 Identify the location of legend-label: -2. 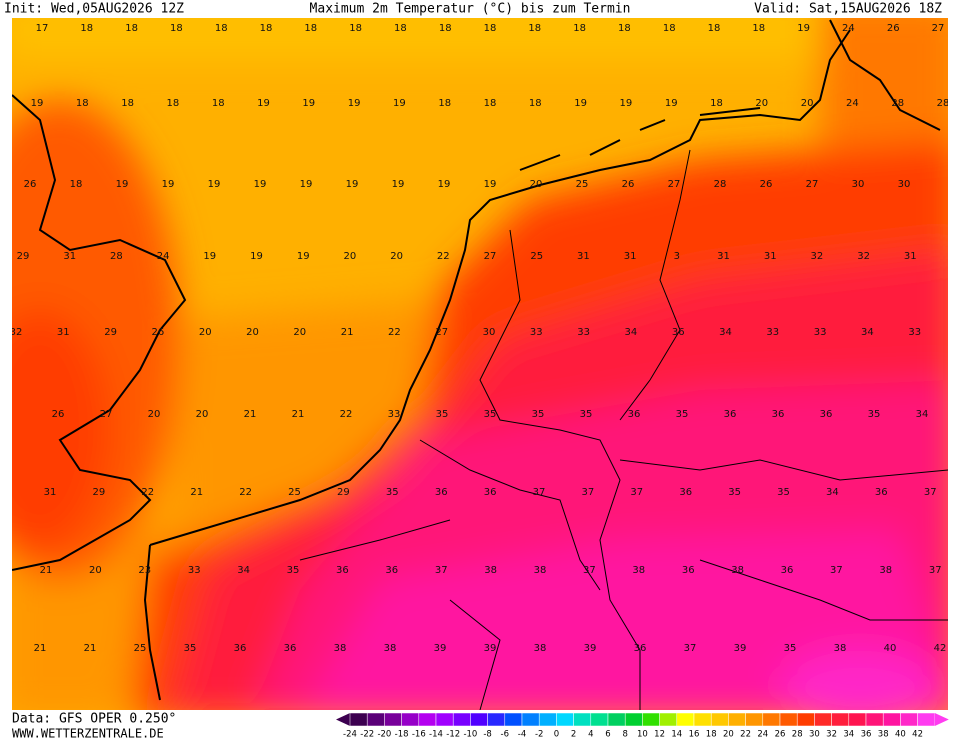
(539, 735).